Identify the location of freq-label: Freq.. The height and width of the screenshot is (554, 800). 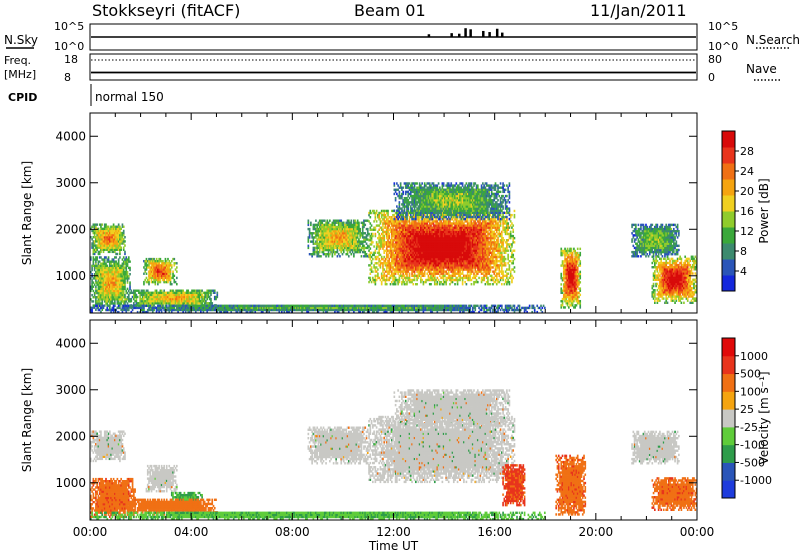
(17, 60).